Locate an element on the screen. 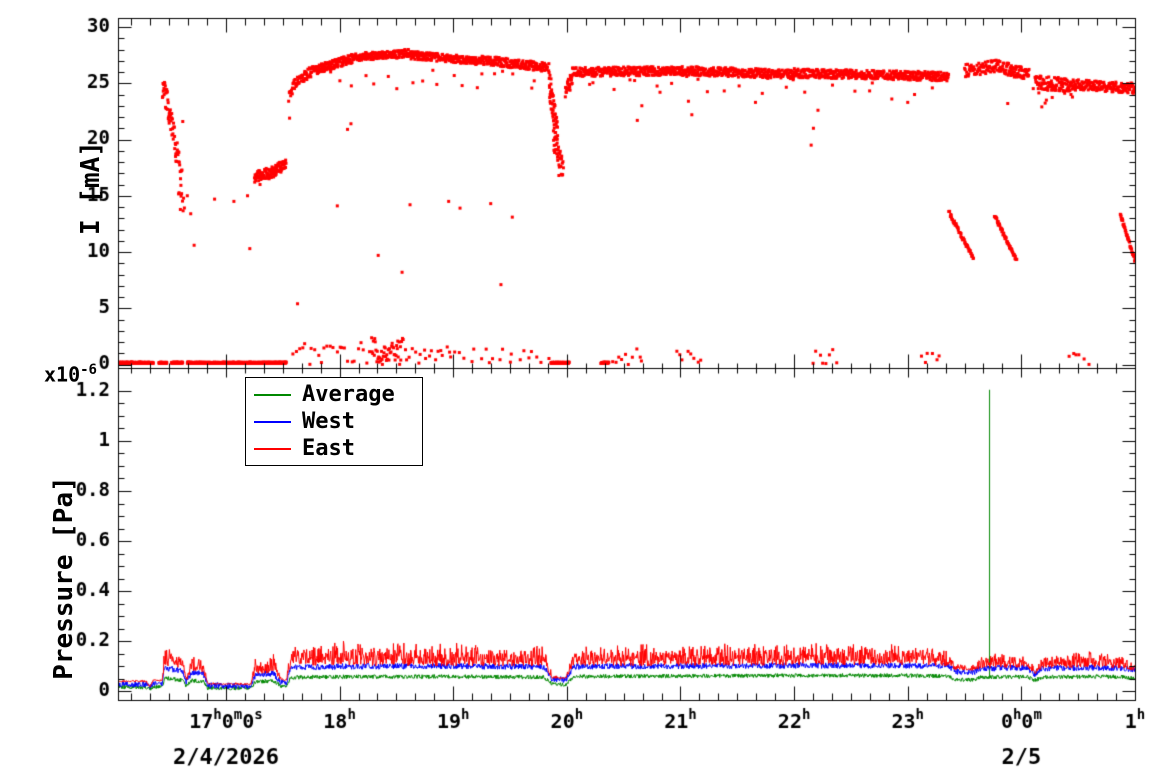  legend-item-east: East is located at coordinates (334, 448).